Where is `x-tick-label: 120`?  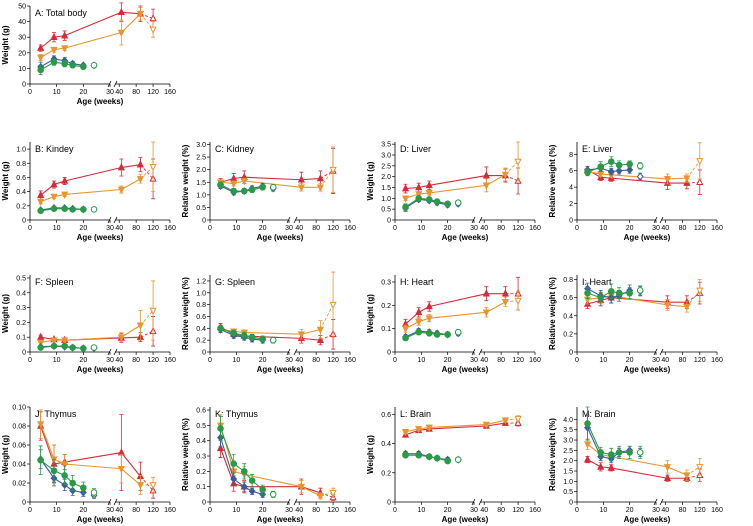
x-tick-label: 120 is located at coordinates (153, 510).